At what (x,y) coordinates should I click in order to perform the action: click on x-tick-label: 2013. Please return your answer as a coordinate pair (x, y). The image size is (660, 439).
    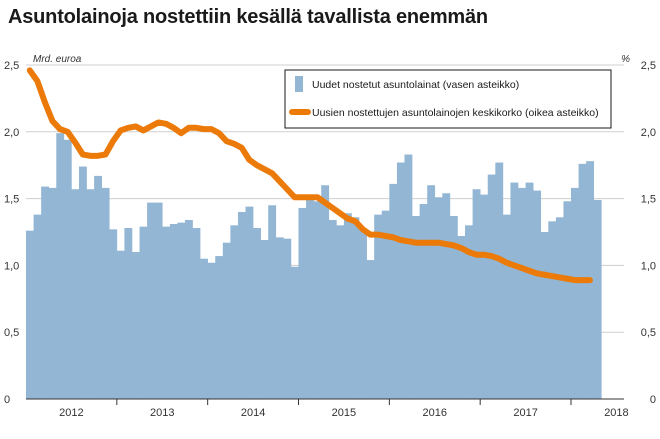
    Looking at the image, I should click on (162, 413).